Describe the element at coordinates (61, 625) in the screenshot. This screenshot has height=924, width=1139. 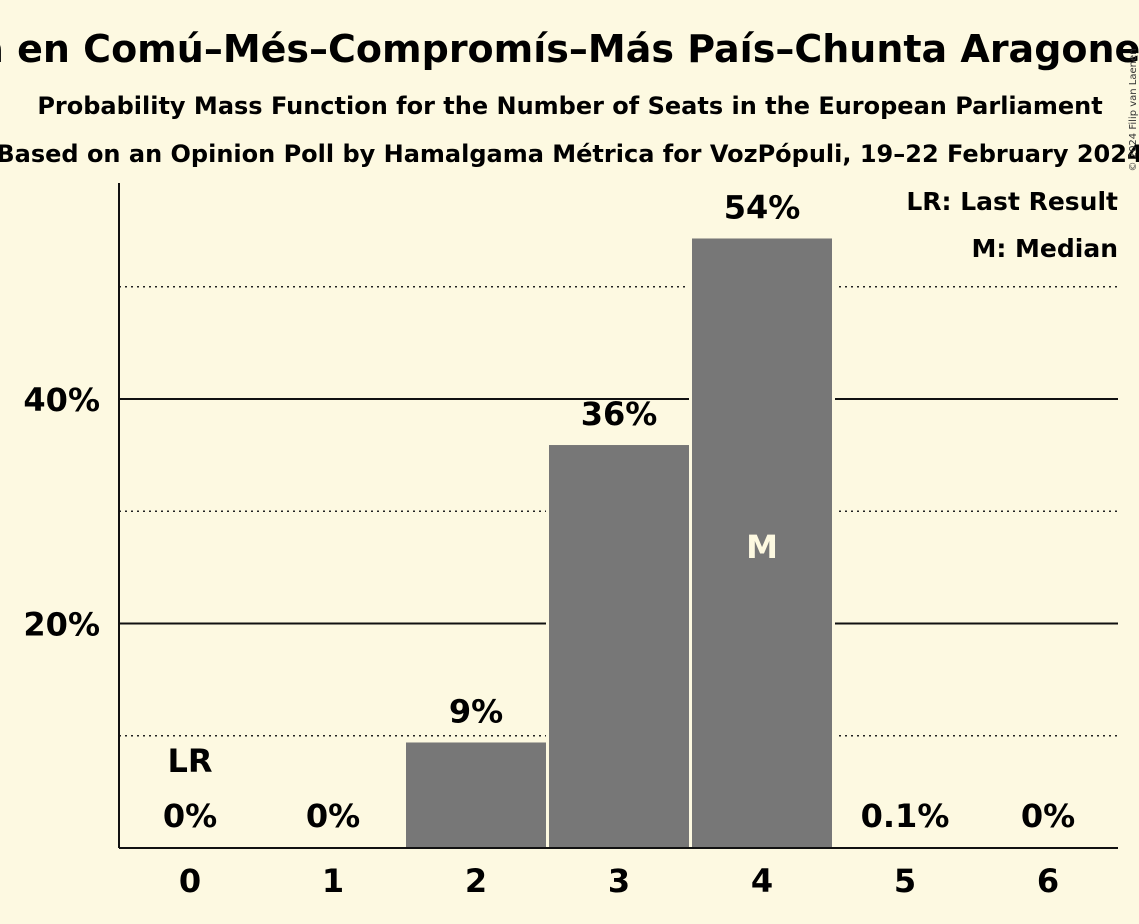
I see `y-tick-label: 20%` at that location.